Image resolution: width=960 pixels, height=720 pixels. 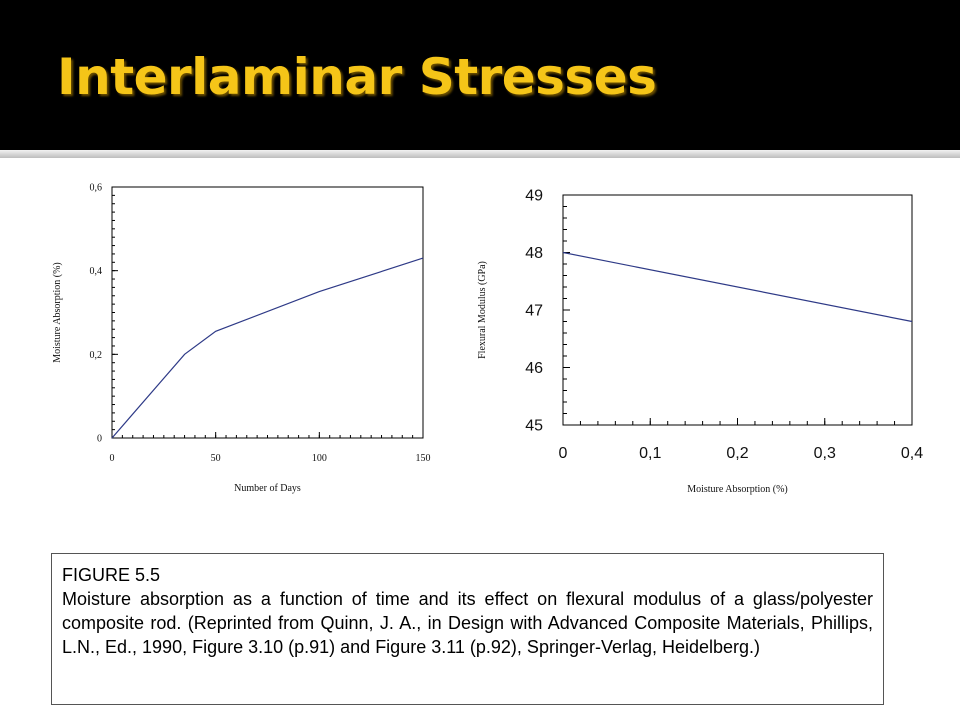 What do you see at coordinates (357, 77) in the screenshot?
I see `slide-title: Interlaminar Stresses` at bounding box center [357, 77].